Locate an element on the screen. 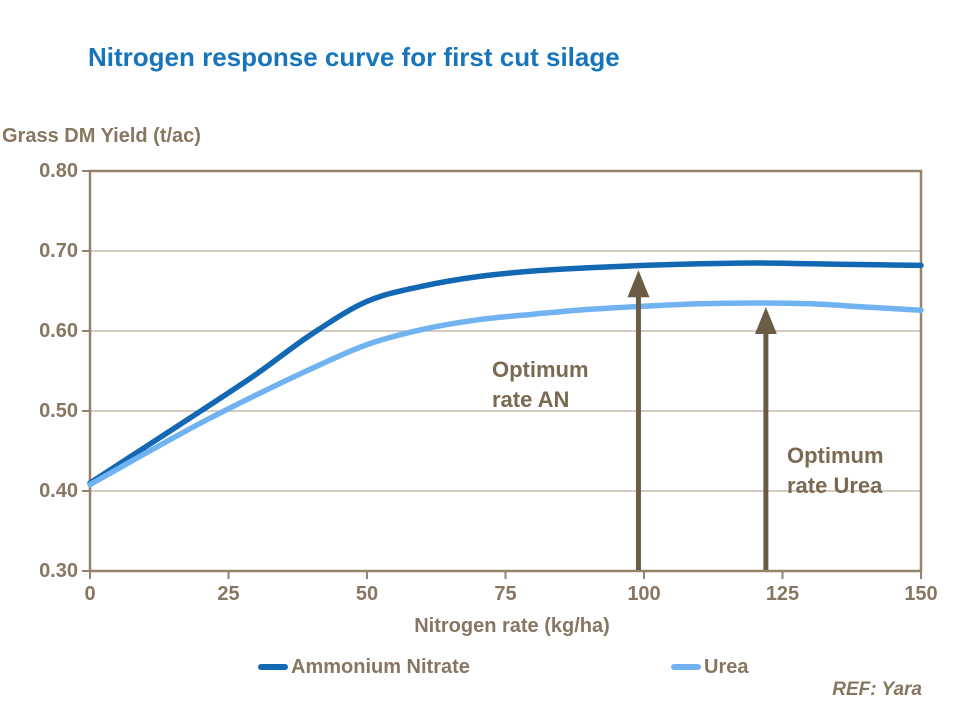  x-tick-label: 125 is located at coordinates (782, 594).